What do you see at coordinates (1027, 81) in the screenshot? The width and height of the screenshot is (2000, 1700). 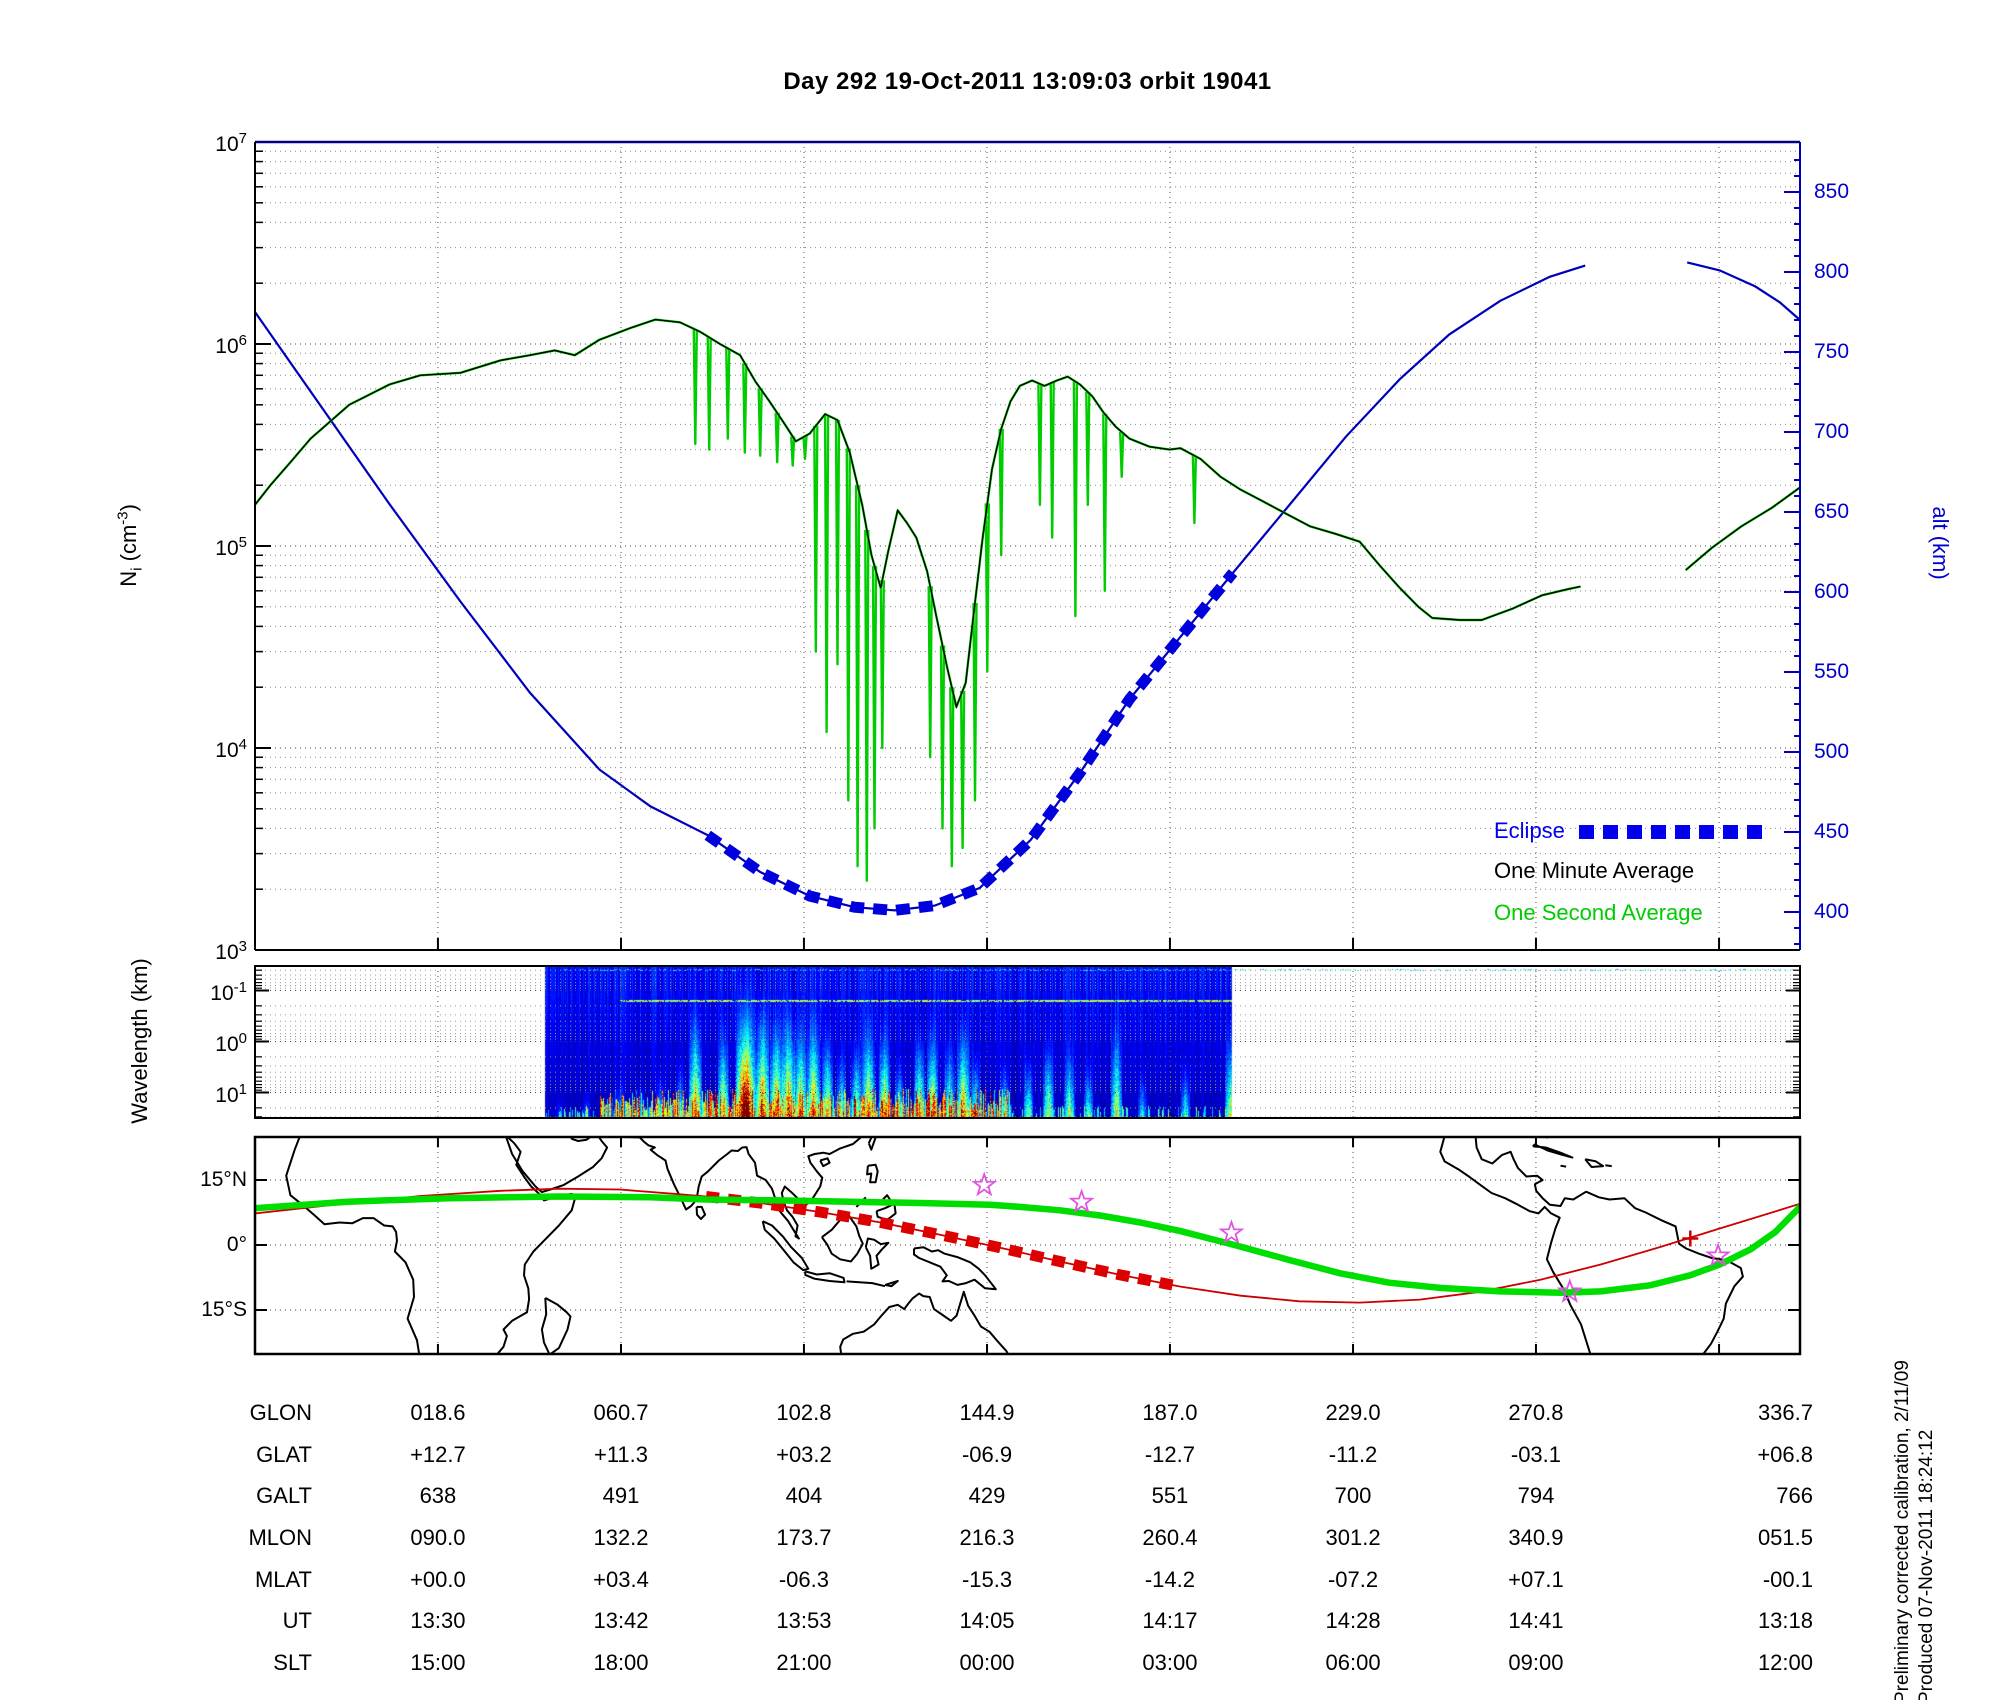 I see `page-title: Day 292 19-Oct-2011 13:09:03 orbit 19041` at bounding box center [1027, 81].